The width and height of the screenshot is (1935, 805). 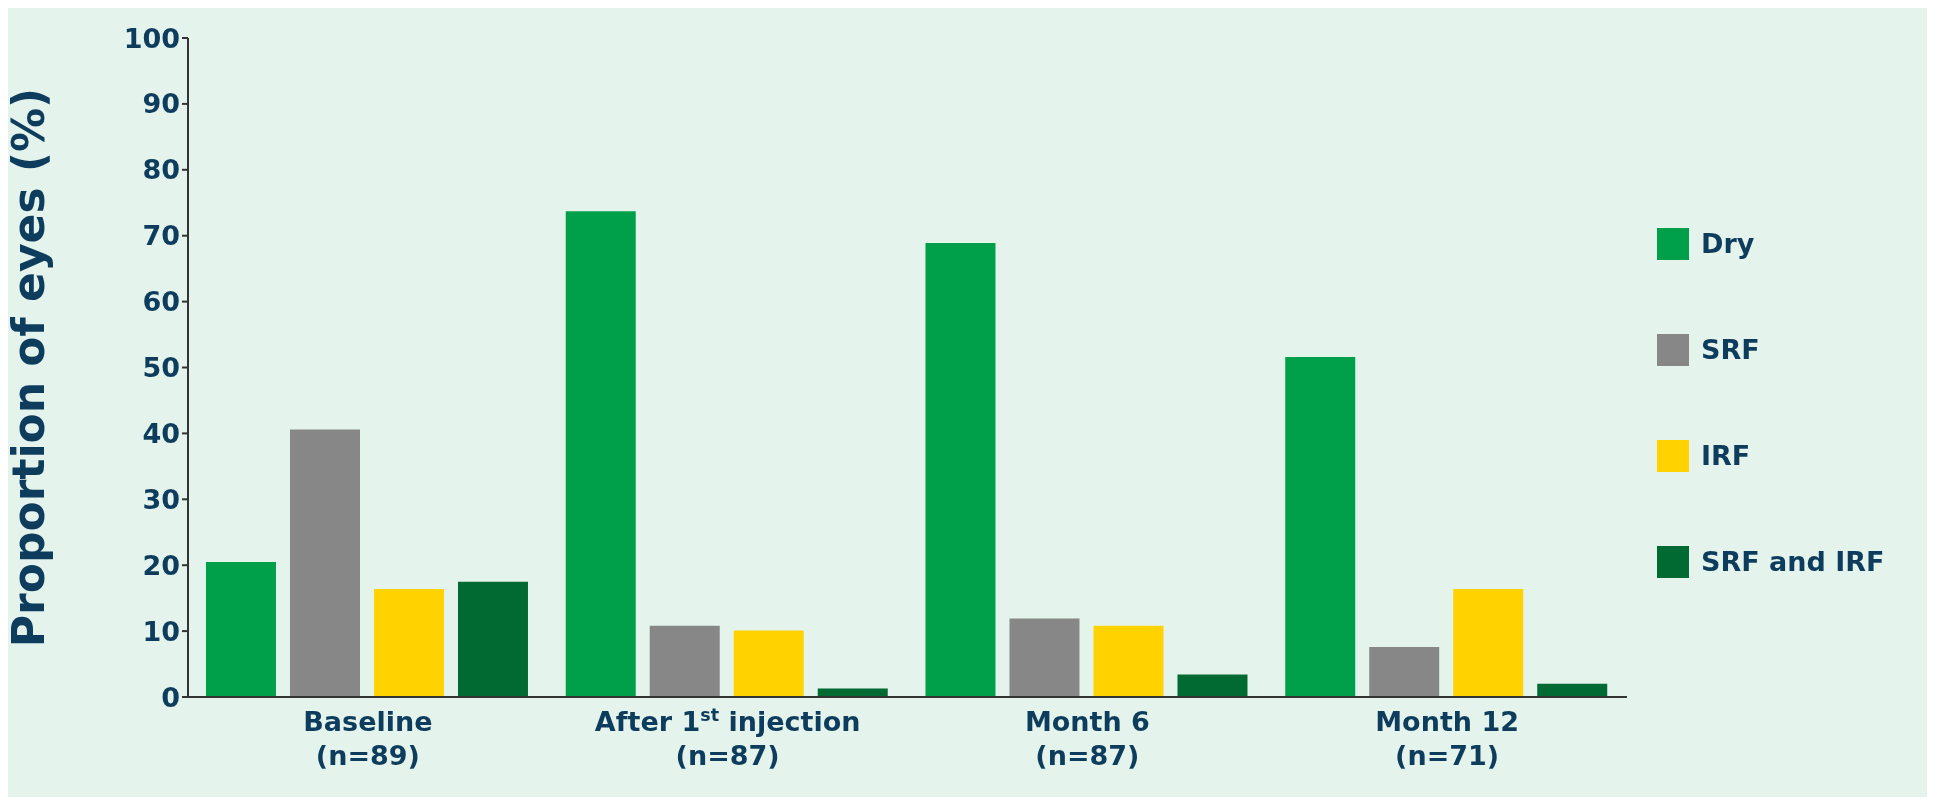 What do you see at coordinates (1447, 738) in the screenshot?
I see `x-tick-label: Month 12 (n=71)` at bounding box center [1447, 738].